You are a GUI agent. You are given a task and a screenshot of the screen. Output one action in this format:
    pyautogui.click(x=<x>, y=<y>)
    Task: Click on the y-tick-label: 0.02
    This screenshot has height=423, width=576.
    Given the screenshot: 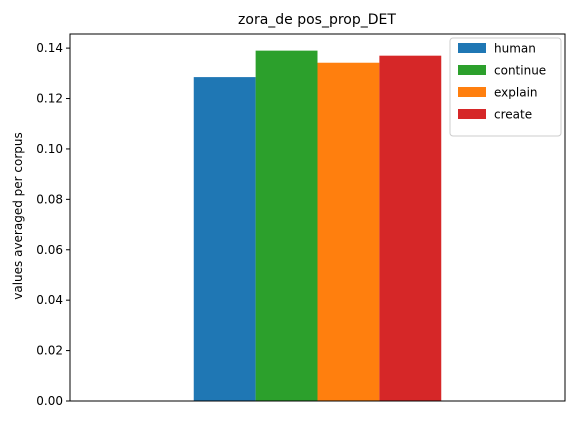 What is the action you would take?
    pyautogui.click(x=49, y=351)
    